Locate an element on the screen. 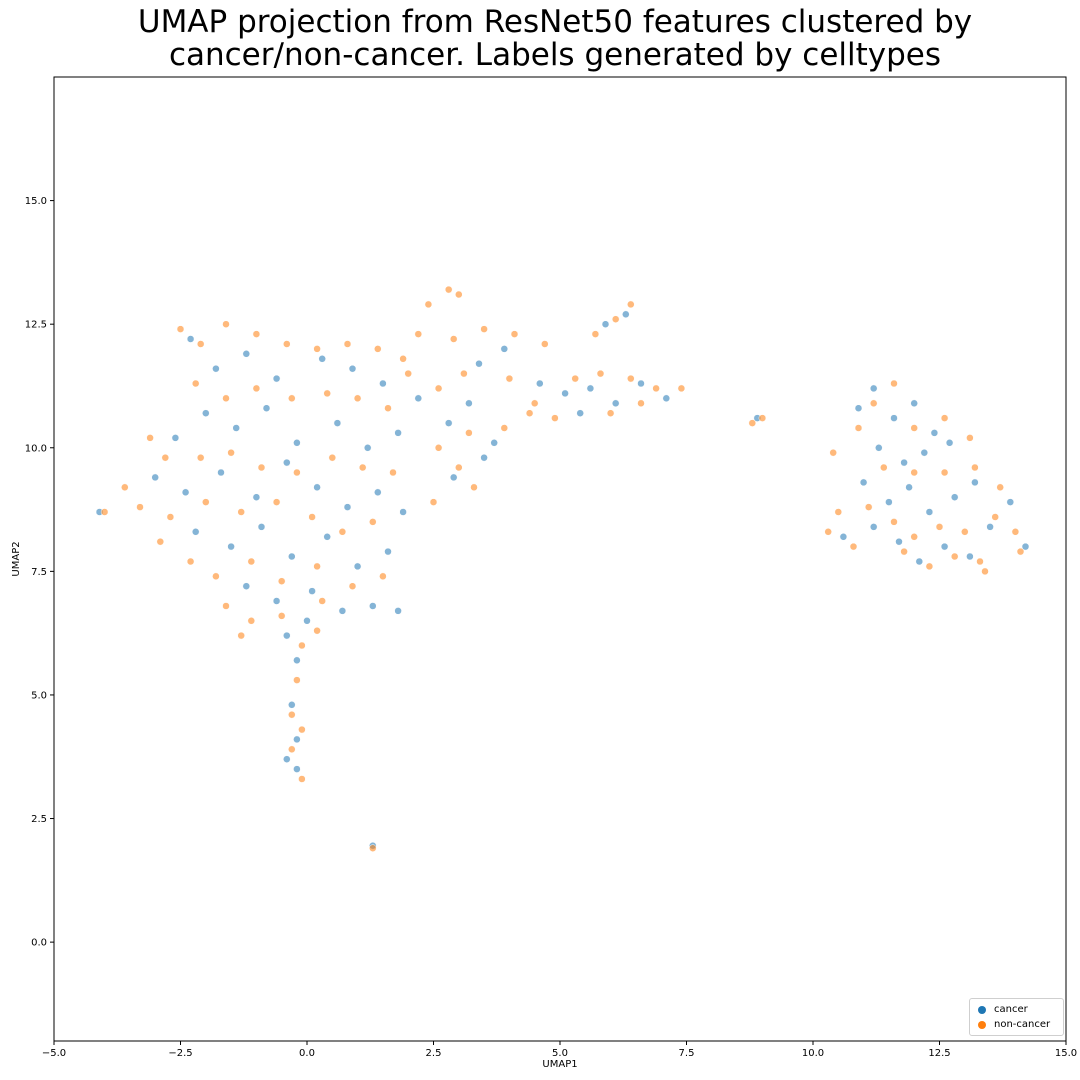 The image size is (1080, 1080). legend-item-non-cancer: non-cancer is located at coordinates (1014, 1024).